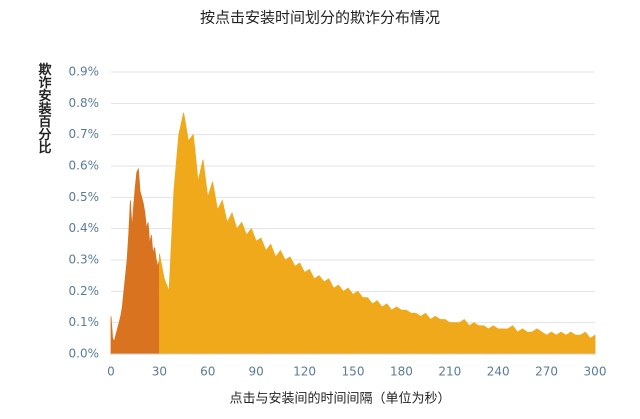  What do you see at coordinates (449, 372) in the screenshot?
I see `x-tick-label: 210` at bounding box center [449, 372].